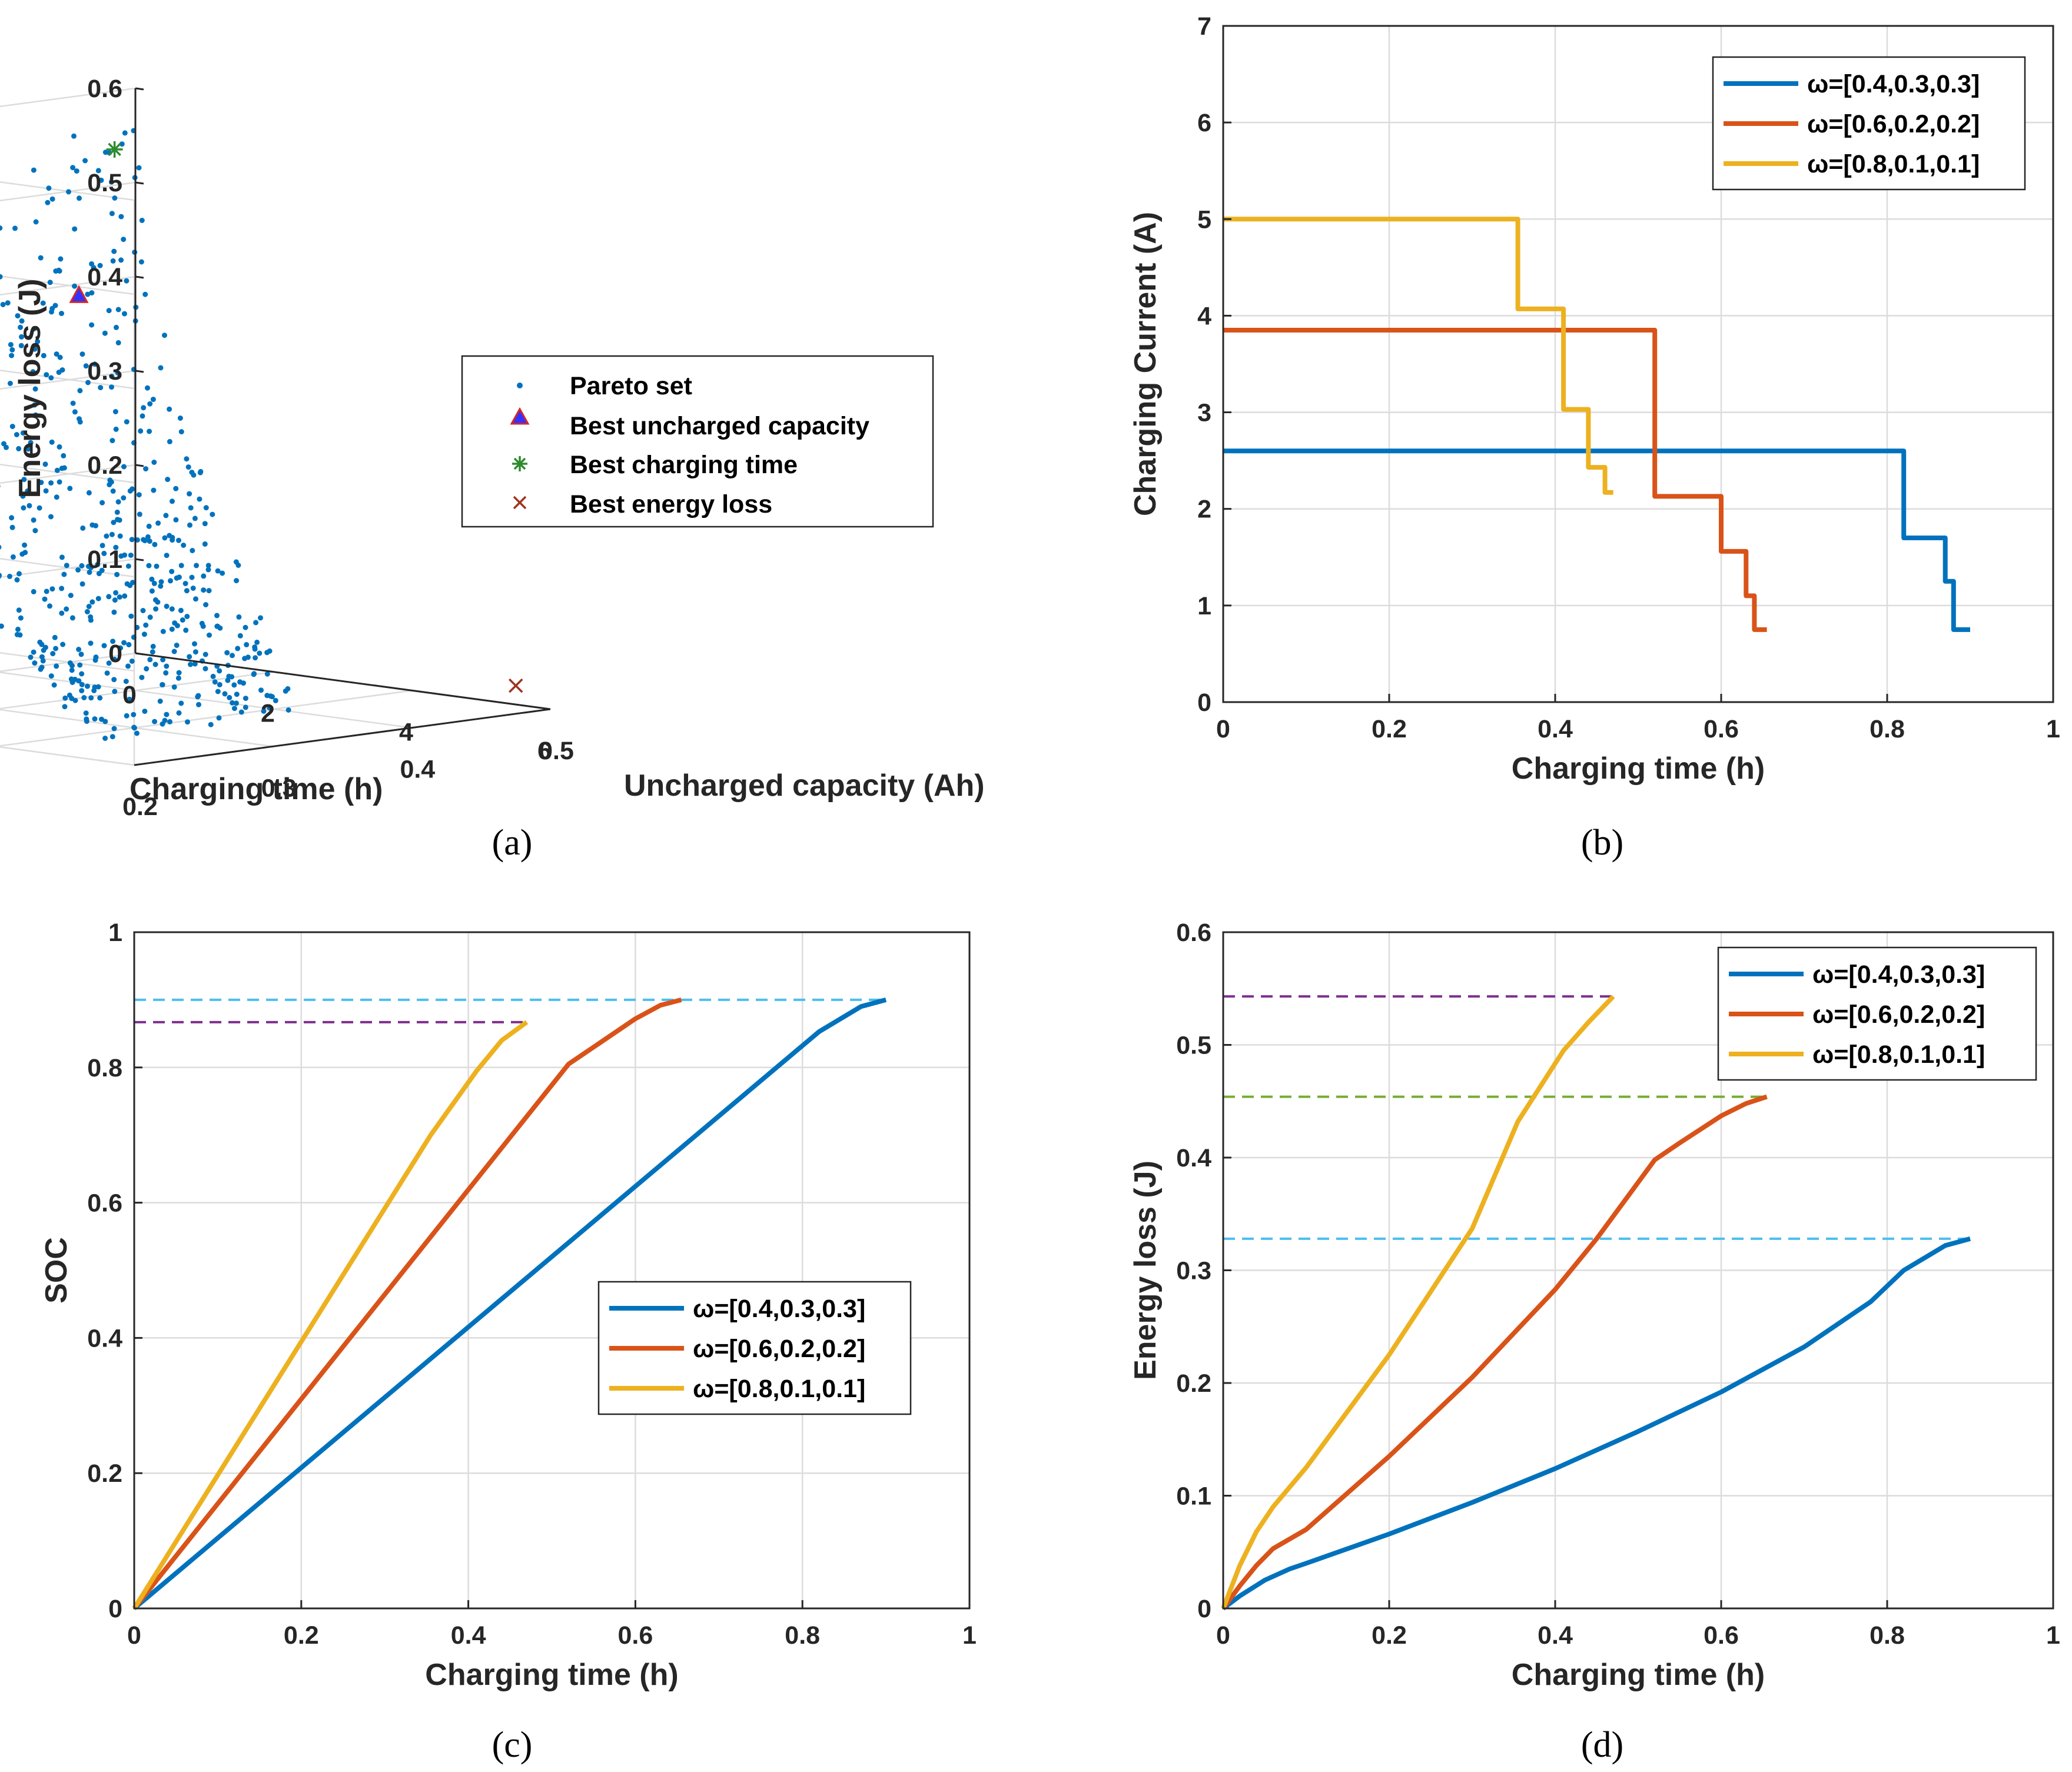 The width and height of the screenshot is (2072, 1772). I want to click on b-series-orange, so click(1495, 480).